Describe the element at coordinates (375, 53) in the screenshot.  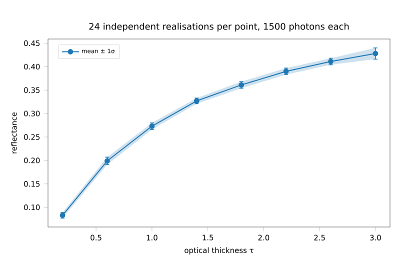
I see `point` at that location.